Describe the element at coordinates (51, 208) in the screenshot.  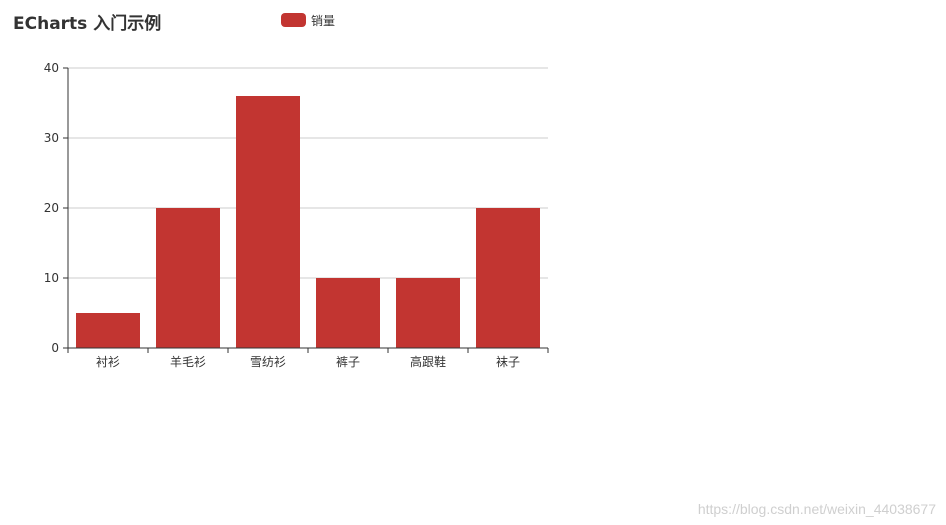
I see `y-tick-label: 20` at that location.